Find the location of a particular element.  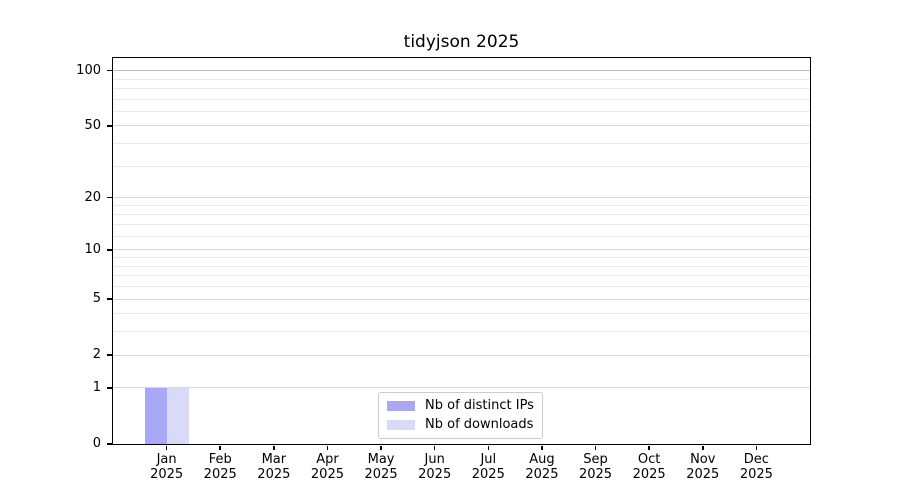

legend-label-downloads: Nb of downloads is located at coordinates (479, 424).